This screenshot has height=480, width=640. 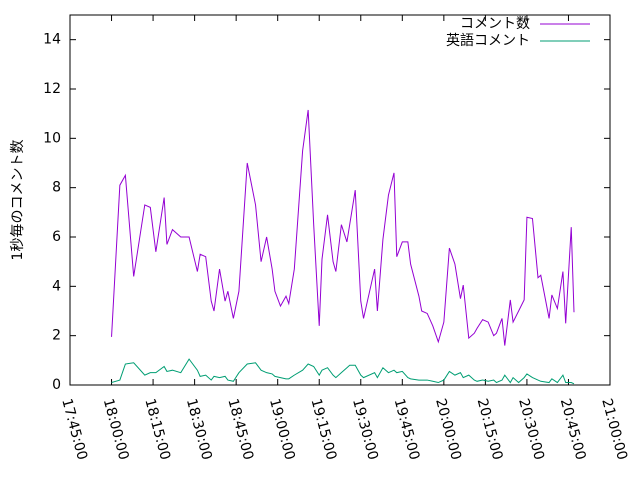 What do you see at coordinates (365, 429) in the screenshot?
I see `x-tick-label: 19:30:00` at bounding box center [365, 429].